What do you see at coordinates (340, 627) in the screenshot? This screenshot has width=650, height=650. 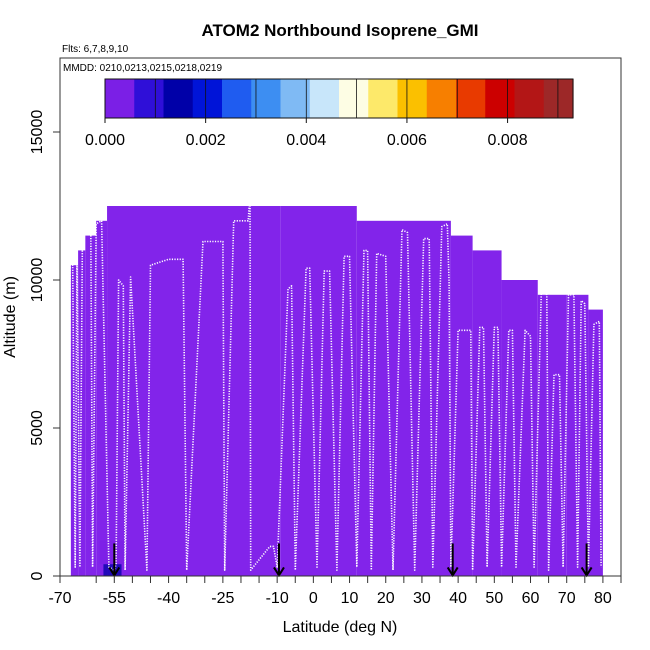 I see `x-axis-label: Latitude (deg N)` at bounding box center [340, 627].